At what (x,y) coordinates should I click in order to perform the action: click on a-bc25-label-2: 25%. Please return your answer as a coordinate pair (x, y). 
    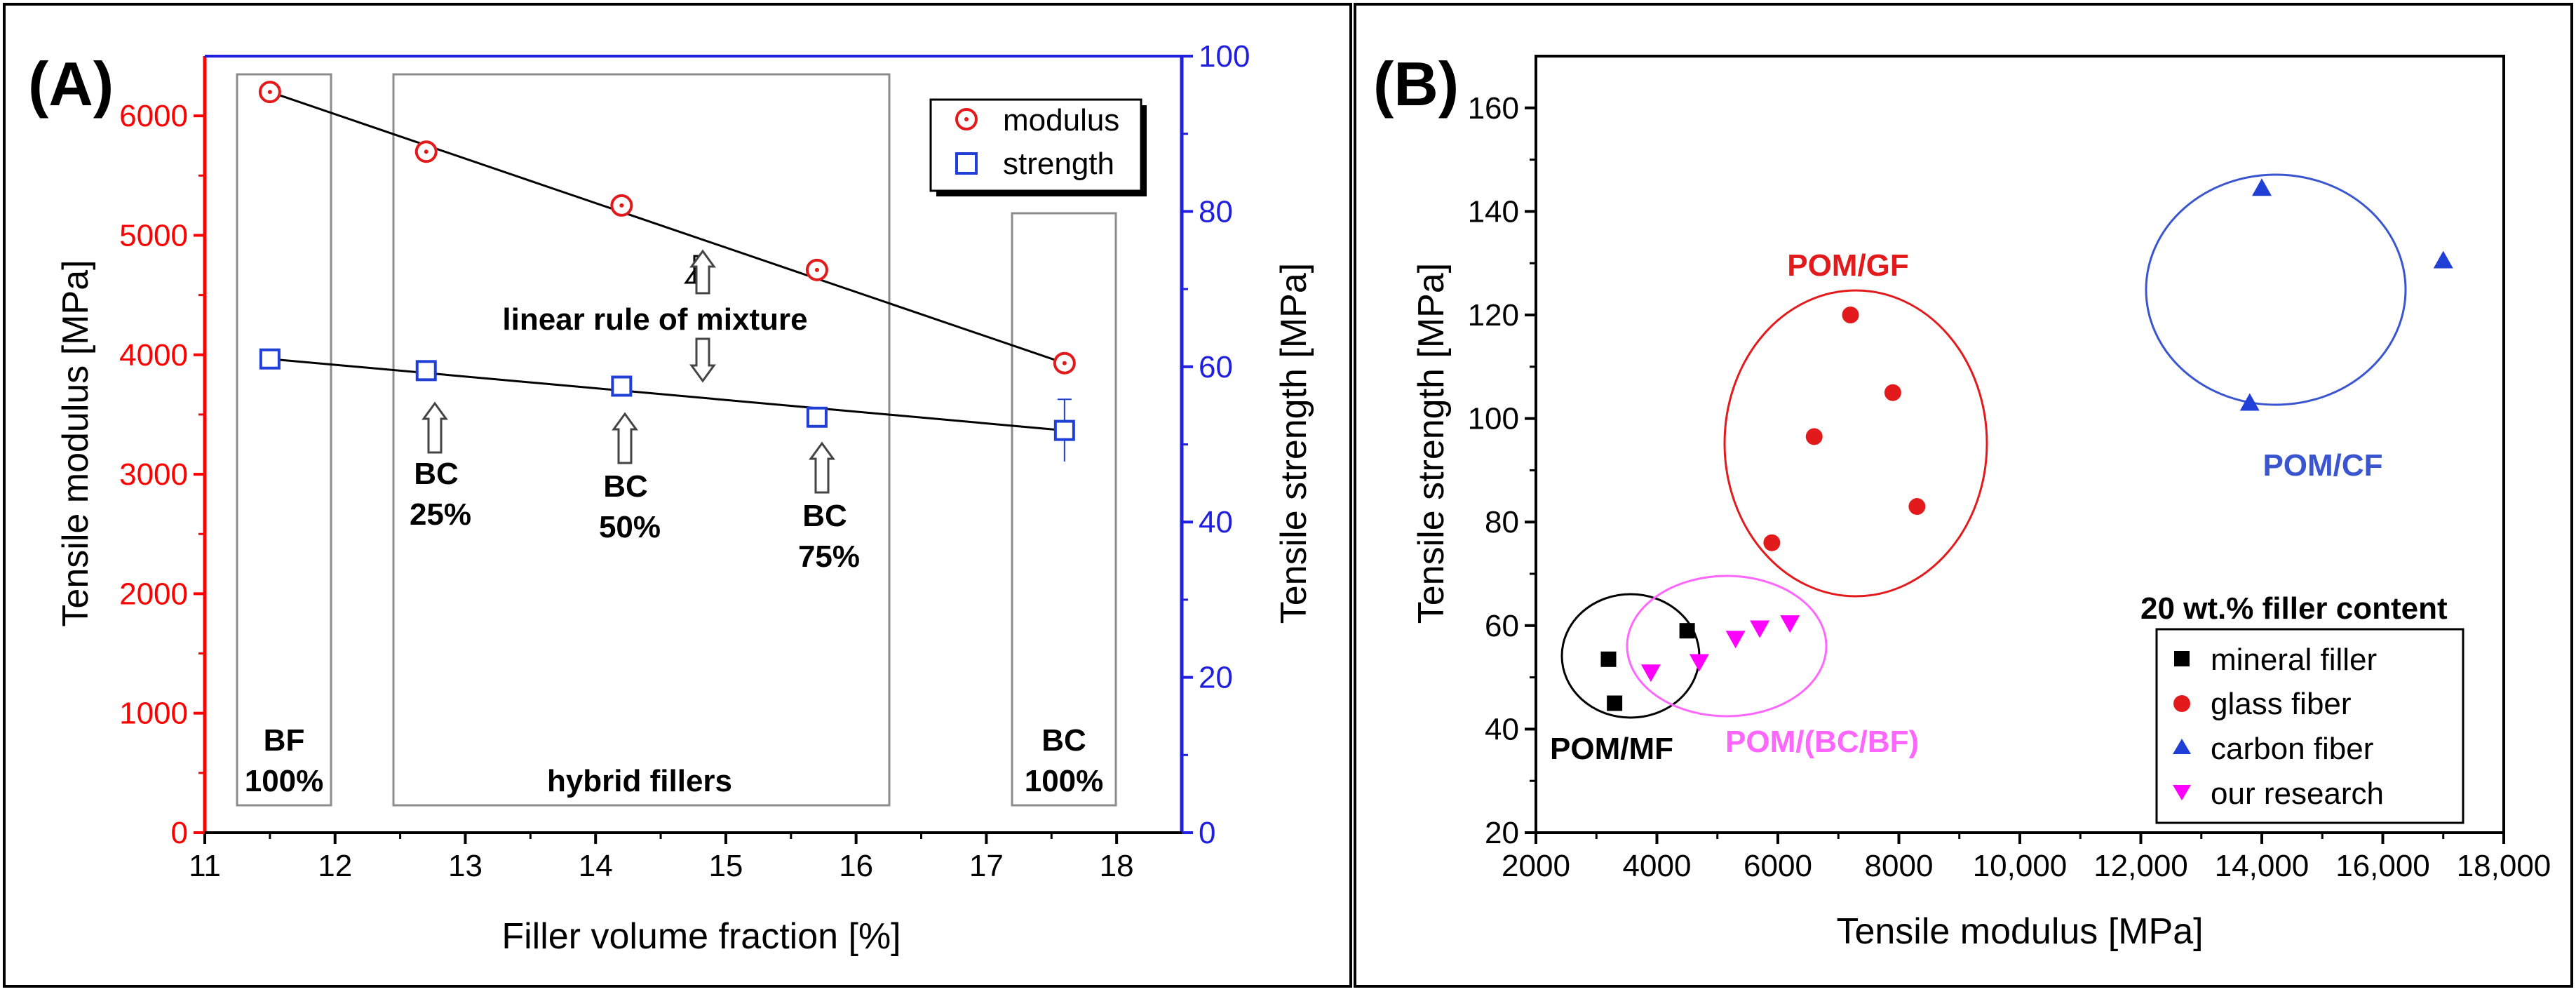
    Looking at the image, I should click on (440, 515).